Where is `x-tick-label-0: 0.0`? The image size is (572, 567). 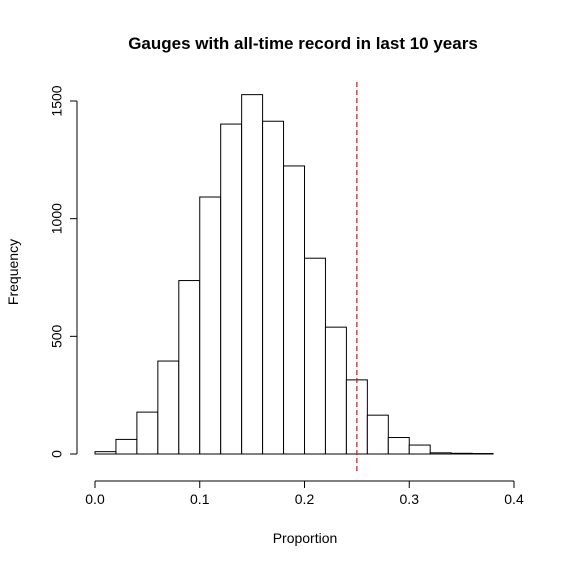 x-tick-label-0: 0.0 is located at coordinates (95, 499).